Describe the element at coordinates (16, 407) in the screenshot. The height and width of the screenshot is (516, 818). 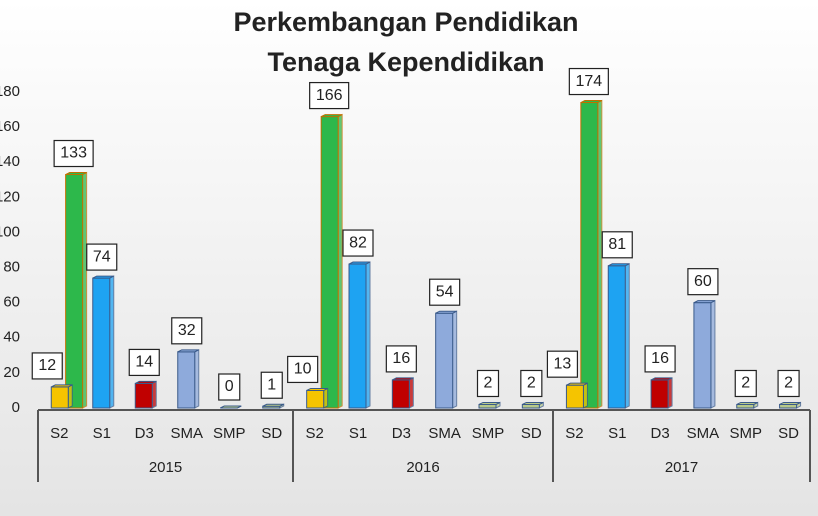
I see `y-tick-label: 0` at that location.